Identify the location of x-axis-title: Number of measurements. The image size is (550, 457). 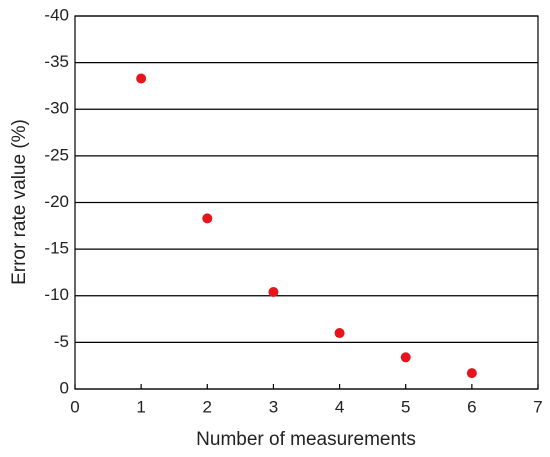
(306, 439).